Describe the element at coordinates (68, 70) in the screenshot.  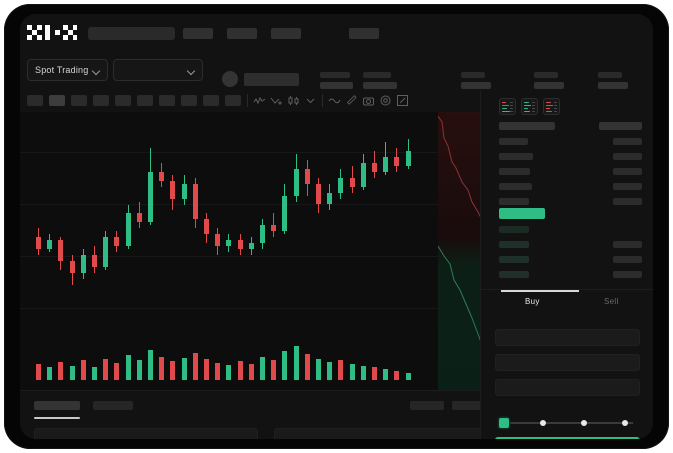
I see `trading-mode-dropdown: Spot Trading` at that location.